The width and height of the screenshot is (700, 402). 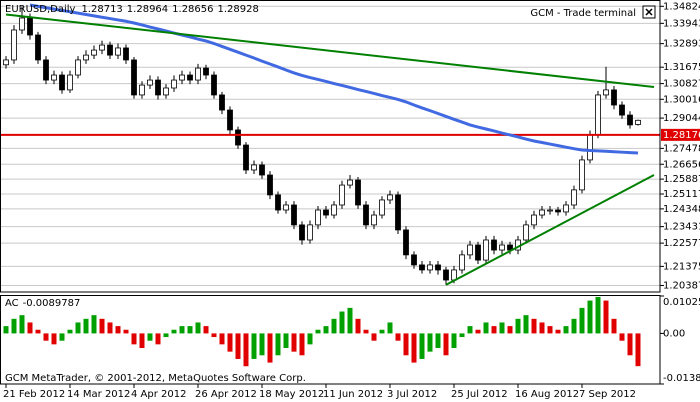 I want to click on y-tick-label: 1.25117, so click(x=681, y=194).